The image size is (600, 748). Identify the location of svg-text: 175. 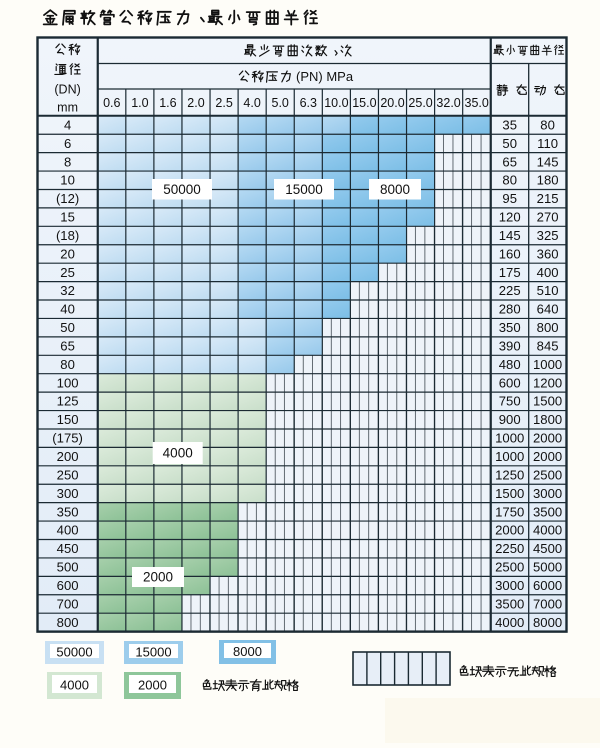
(510, 272).